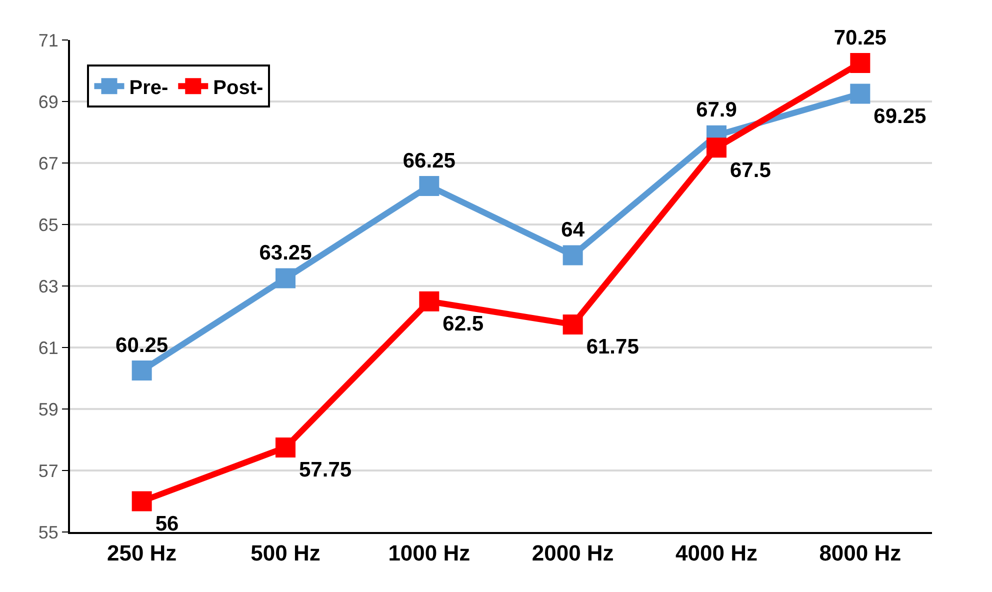  What do you see at coordinates (860, 553) in the screenshot?
I see `x-tick-label: 8000 Hz` at bounding box center [860, 553].